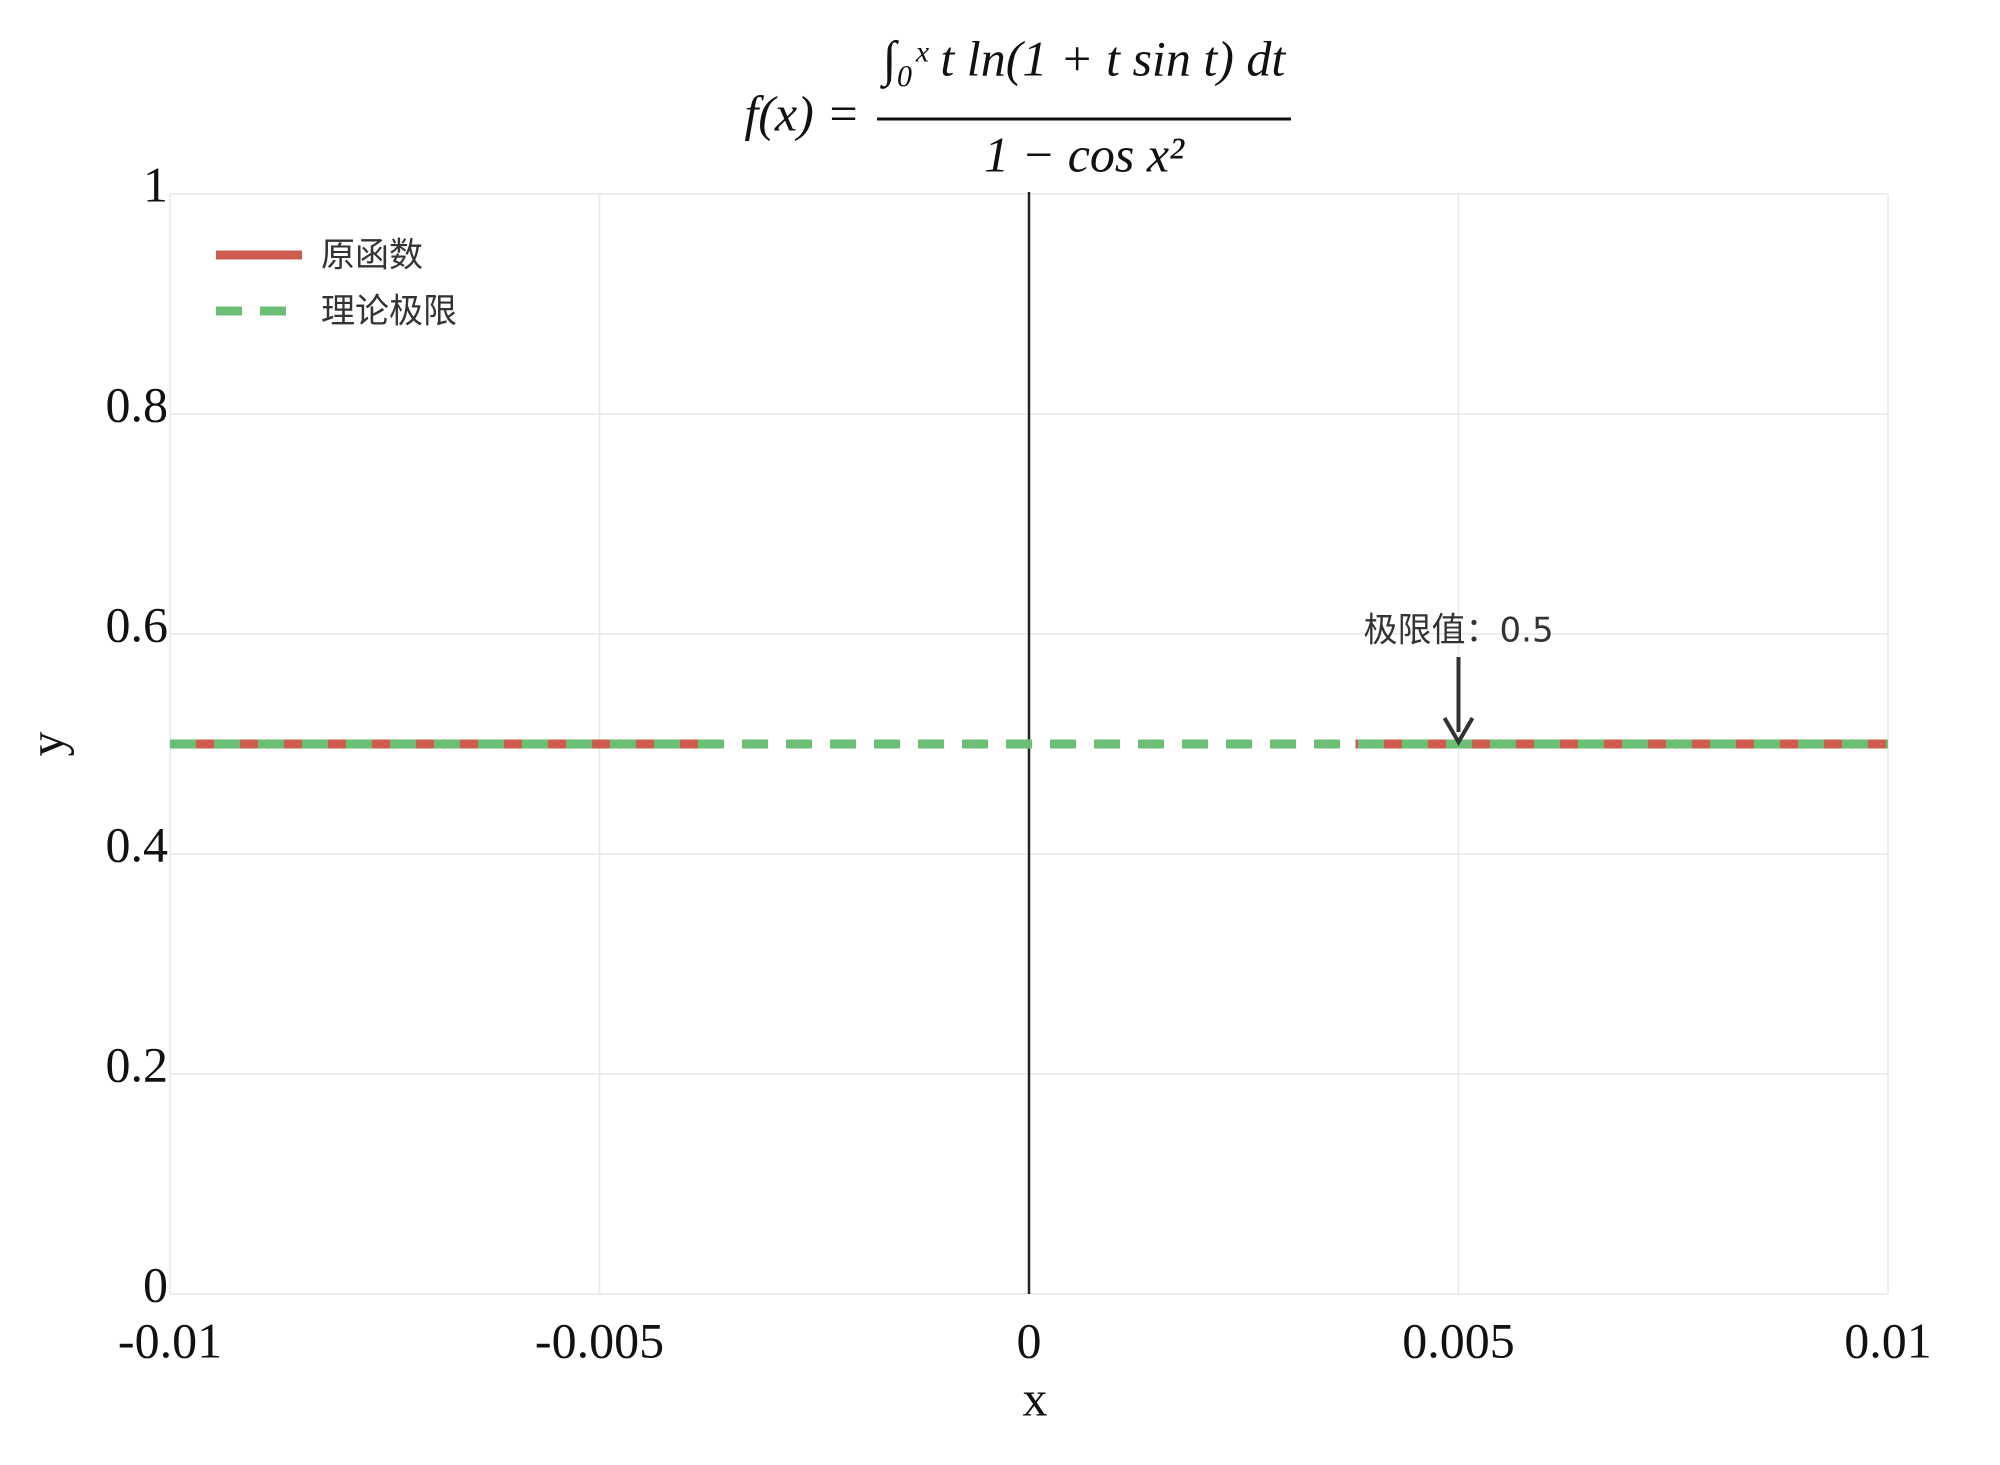 This screenshot has width=2000, height=1465. Describe the element at coordinates (1458, 1340) in the screenshot. I see `x-tick-label: 0.005` at that location.